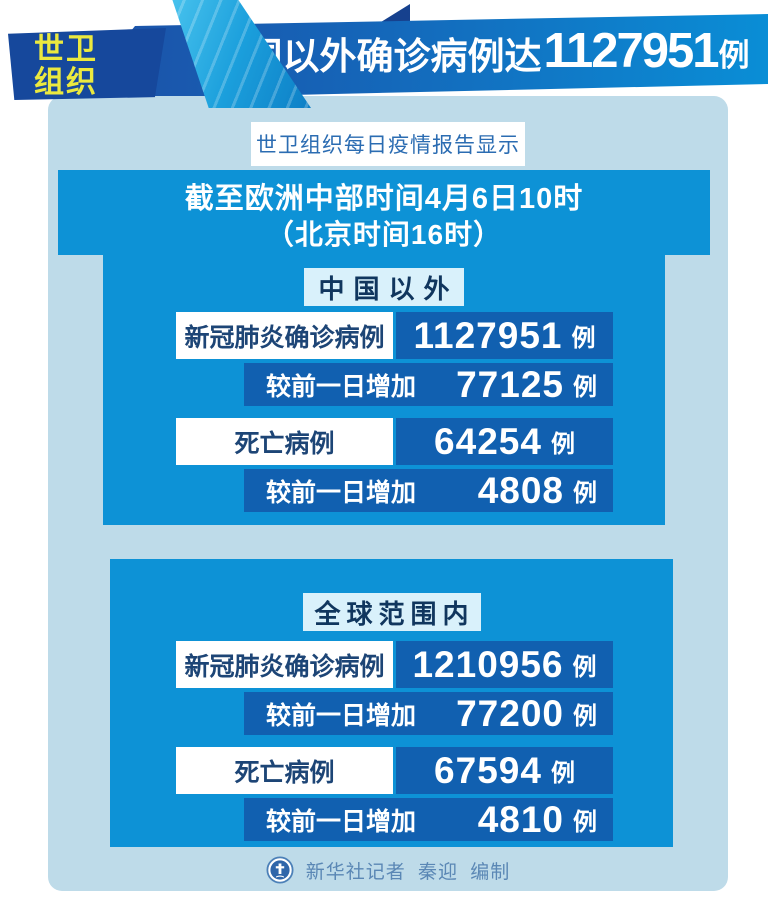 The width and height of the screenshot is (768, 899). I want to click on stat-row-daily-increase: 较前一日增加 4810 例, so click(394, 819).